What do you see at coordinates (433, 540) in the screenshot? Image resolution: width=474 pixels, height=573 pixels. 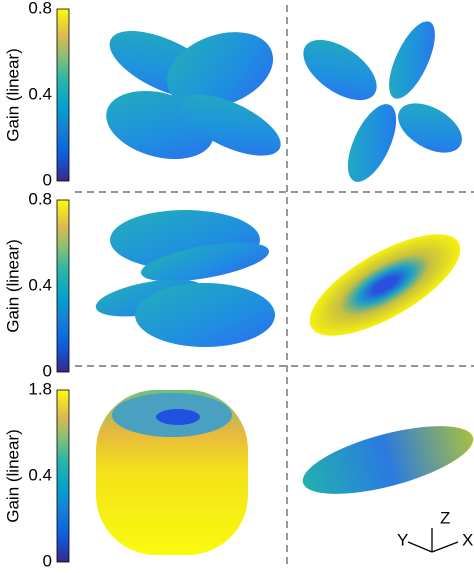 I see `axes-triad` at bounding box center [433, 540].